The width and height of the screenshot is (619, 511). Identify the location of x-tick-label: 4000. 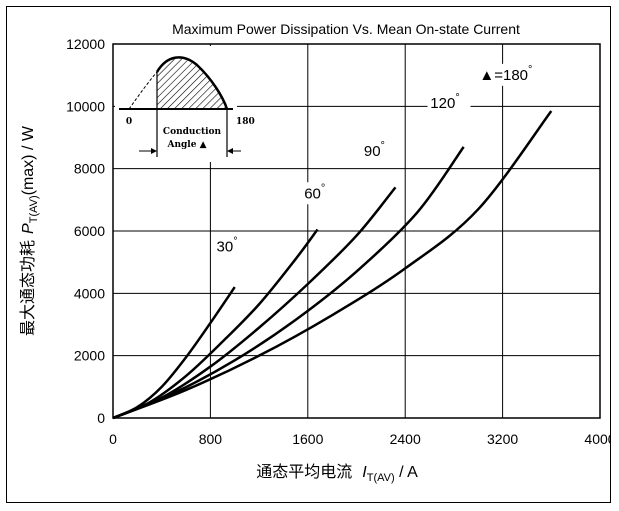
(597, 439).